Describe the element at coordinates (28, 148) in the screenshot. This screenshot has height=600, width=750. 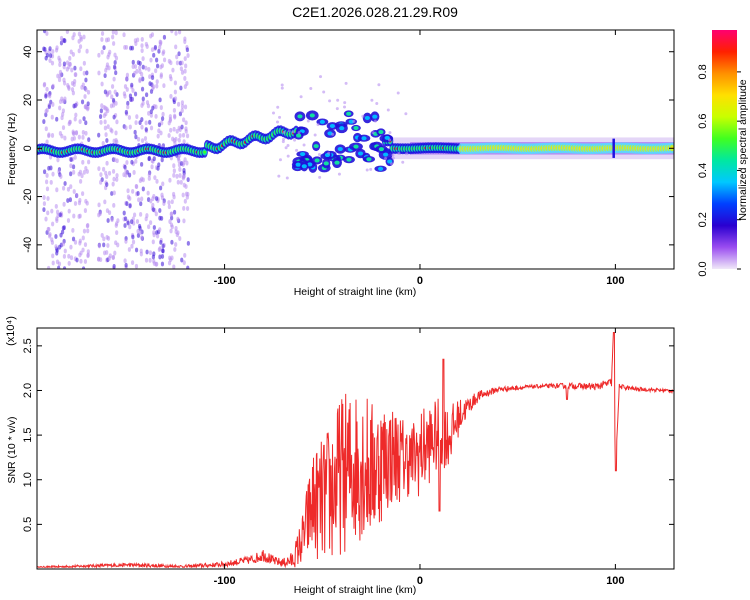
I see `y-tick-label: 0` at that location.